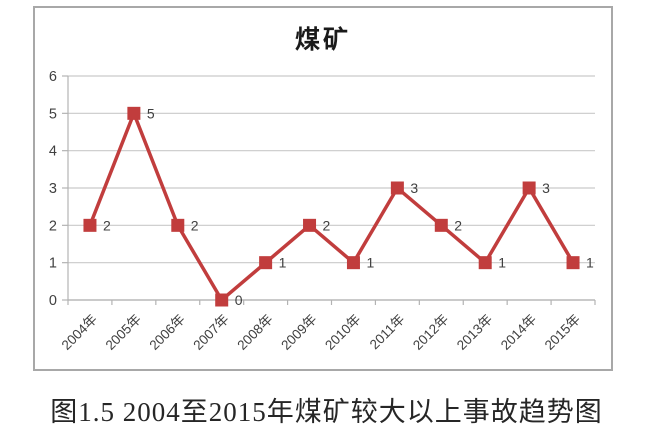  I want to click on x-axis-tick-label: 2005年, so click(123, 332).